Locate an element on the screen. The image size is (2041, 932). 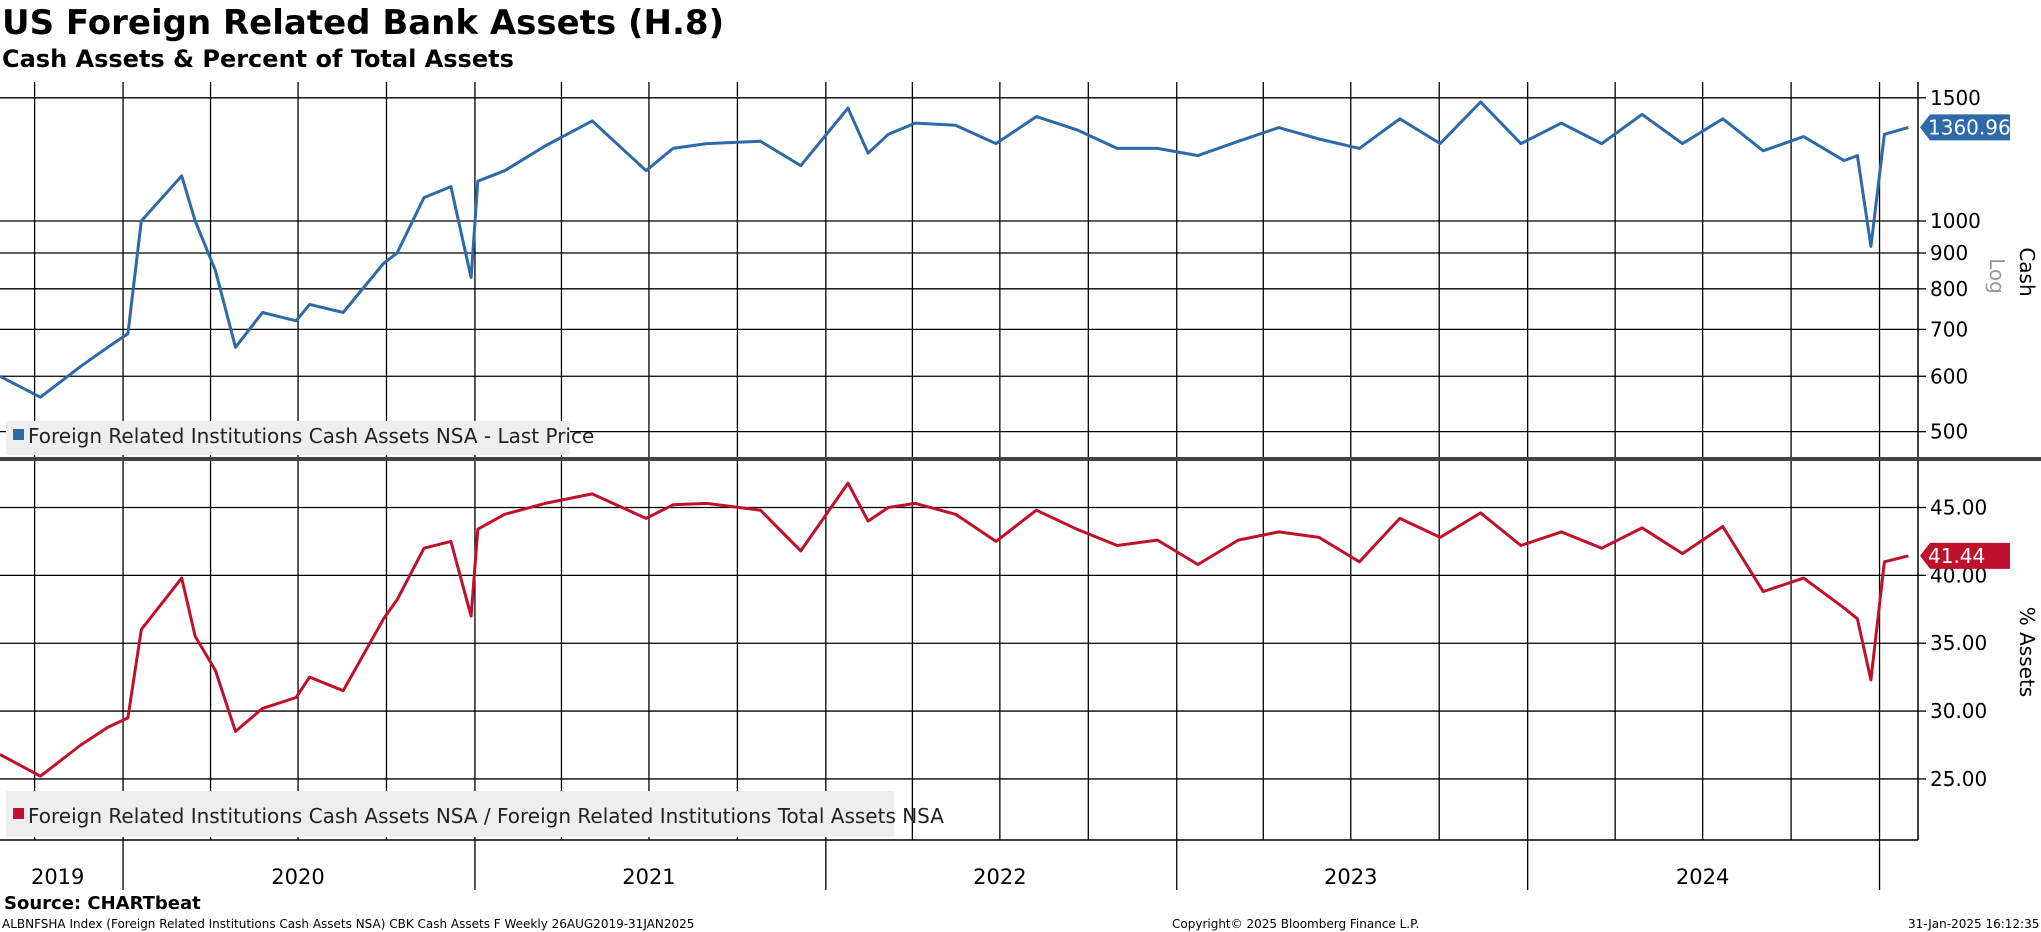
cash-tick-label: 600 is located at coordinates (1949, 376).